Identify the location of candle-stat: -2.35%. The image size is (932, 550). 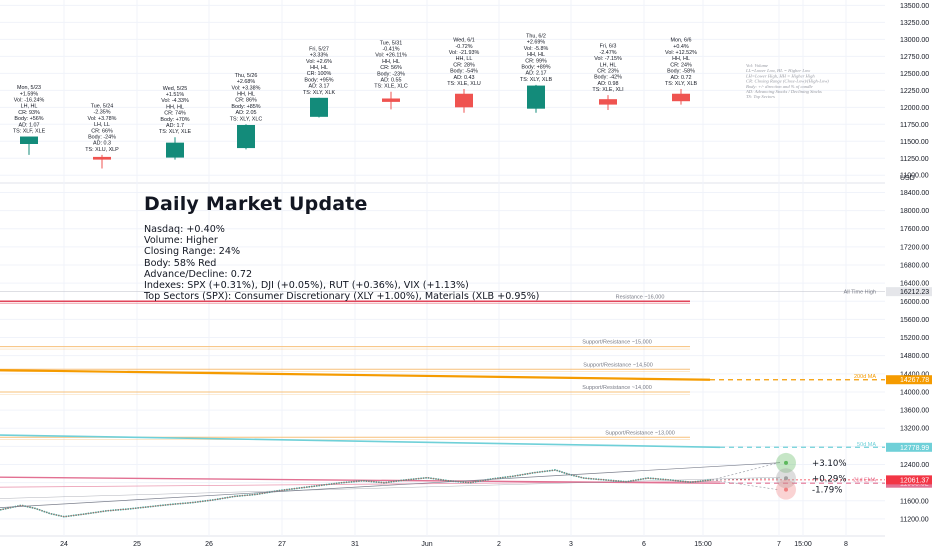
(101, 113).